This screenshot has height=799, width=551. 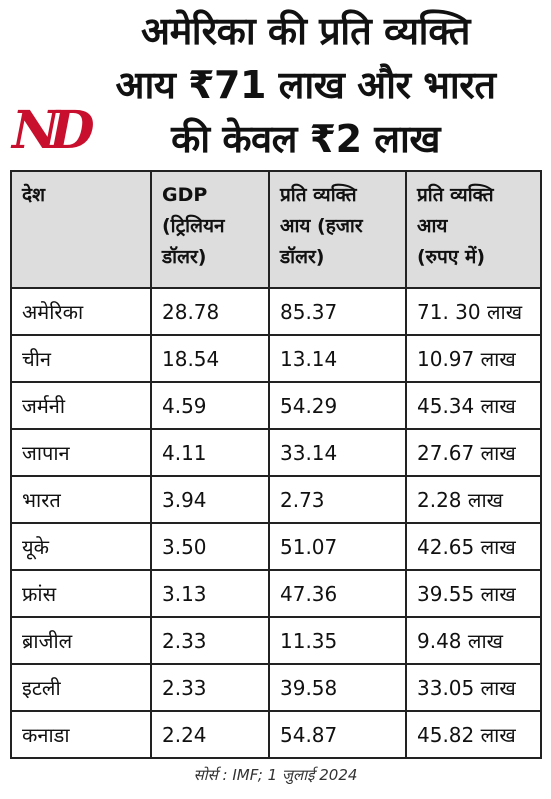 What do you see at coordinates (81, 734) in the screenshot?
I see `table-cell: कनाडा` at bounding box center [81, 734].